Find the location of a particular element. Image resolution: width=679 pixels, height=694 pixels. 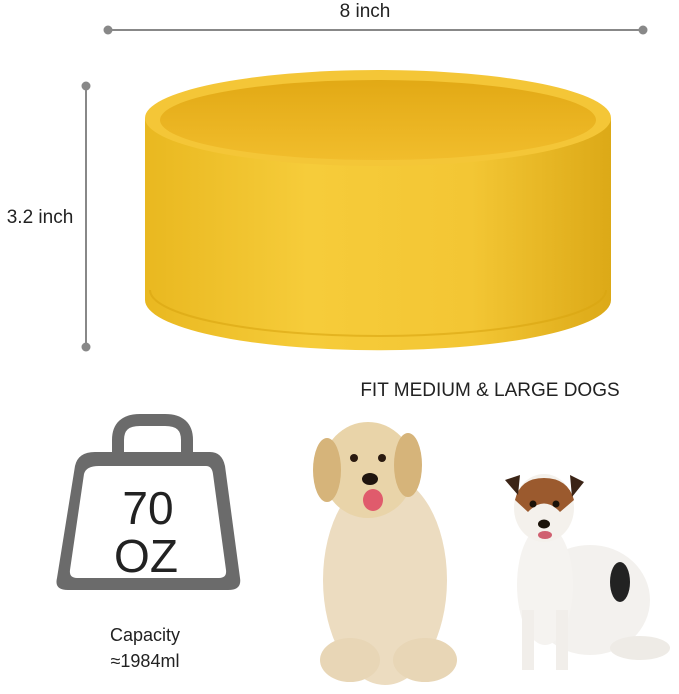

tagline: FIT MEDIUM & LARGE DOGS is located at coordinates (489, 390).